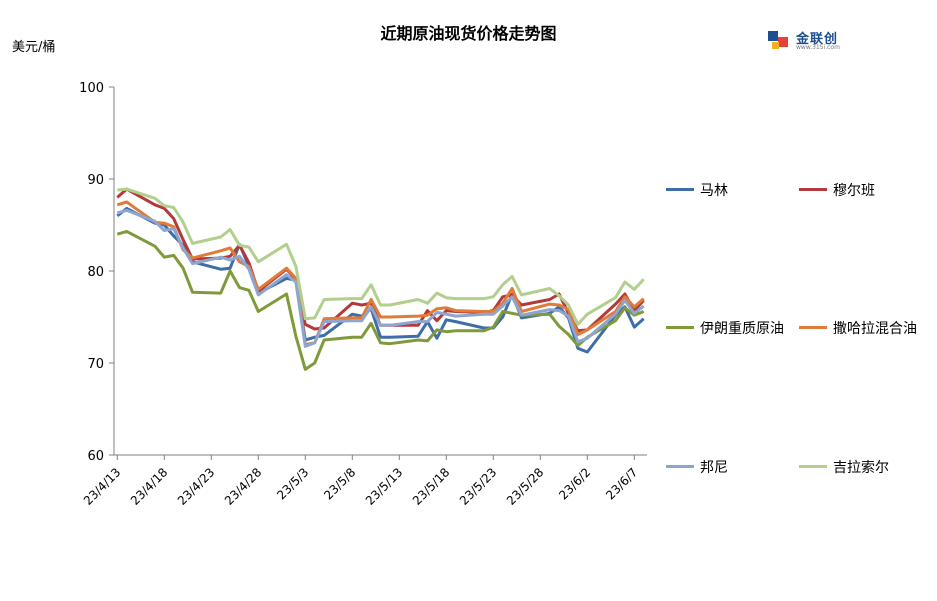 Image resolution: width=937 pixels, height=601 pixels. What do you see at coordinates (292, 483) in the screenshot?
I see `x-tick-label: 23/5/3` at bounding box center [292, 483].